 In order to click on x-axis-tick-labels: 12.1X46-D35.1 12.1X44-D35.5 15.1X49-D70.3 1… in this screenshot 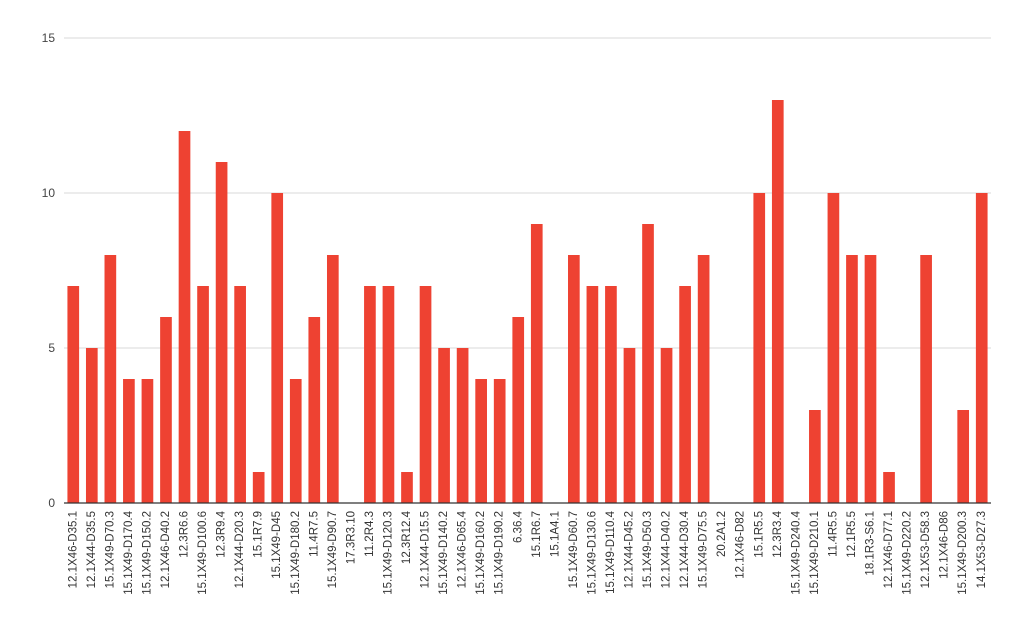, I will do `click(527, 552)`.